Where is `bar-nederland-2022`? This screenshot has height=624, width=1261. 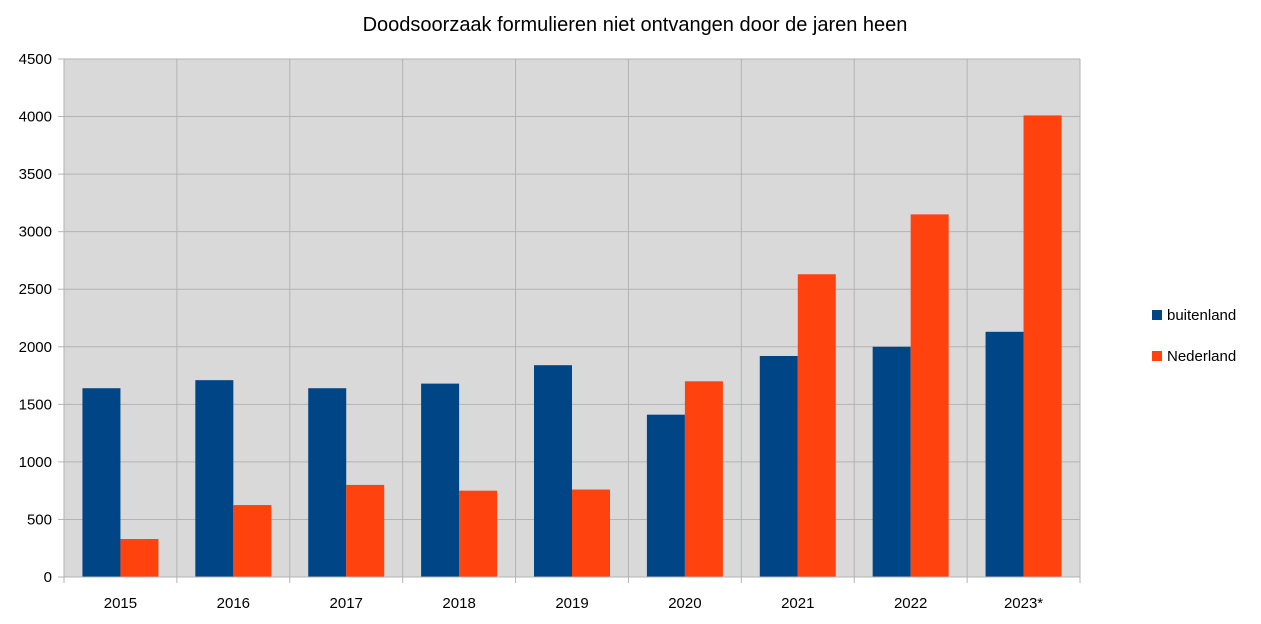 bar-nederland-2022 is located at coordinates (929, 395).